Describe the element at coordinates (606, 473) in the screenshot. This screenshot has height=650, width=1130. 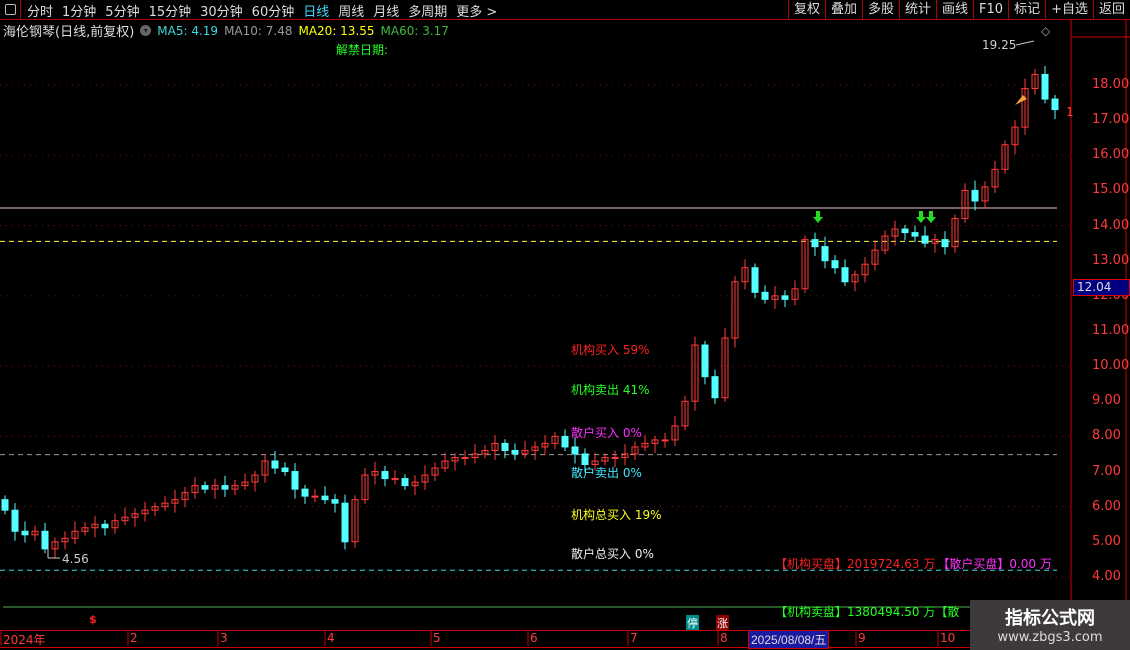
I see `retail-sell-label: 散户卖出 0%` at that location.